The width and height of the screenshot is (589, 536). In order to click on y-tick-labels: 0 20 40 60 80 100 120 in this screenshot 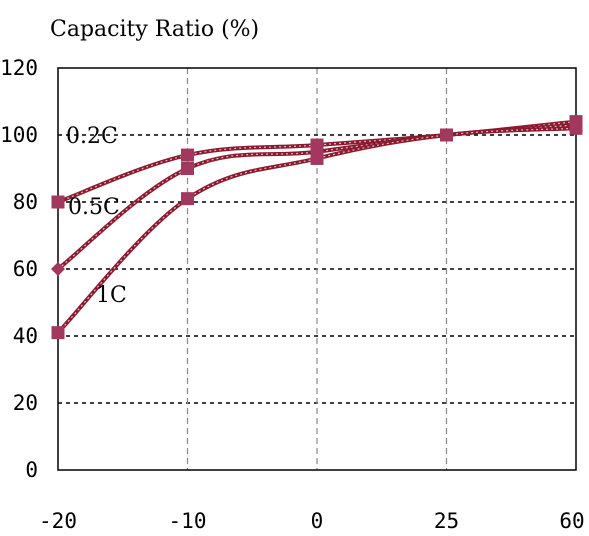, I will do `click(19, 269)`.